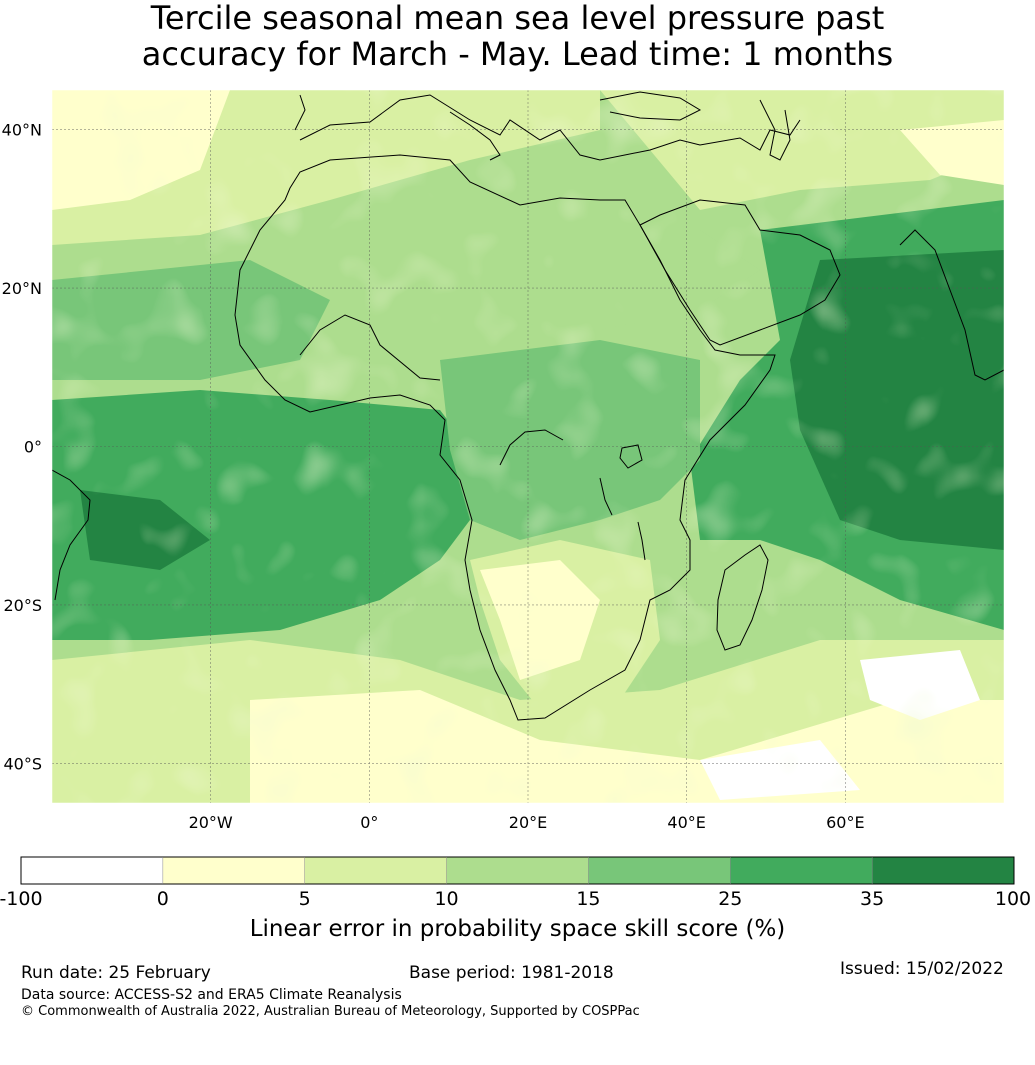 The height and width of the screenshot is (1065, 1035). What do you see at coordinates (1013, 899) in the screenshot?
I see `colorbar-tick-label: 100` at bounding box center [1013, 899].